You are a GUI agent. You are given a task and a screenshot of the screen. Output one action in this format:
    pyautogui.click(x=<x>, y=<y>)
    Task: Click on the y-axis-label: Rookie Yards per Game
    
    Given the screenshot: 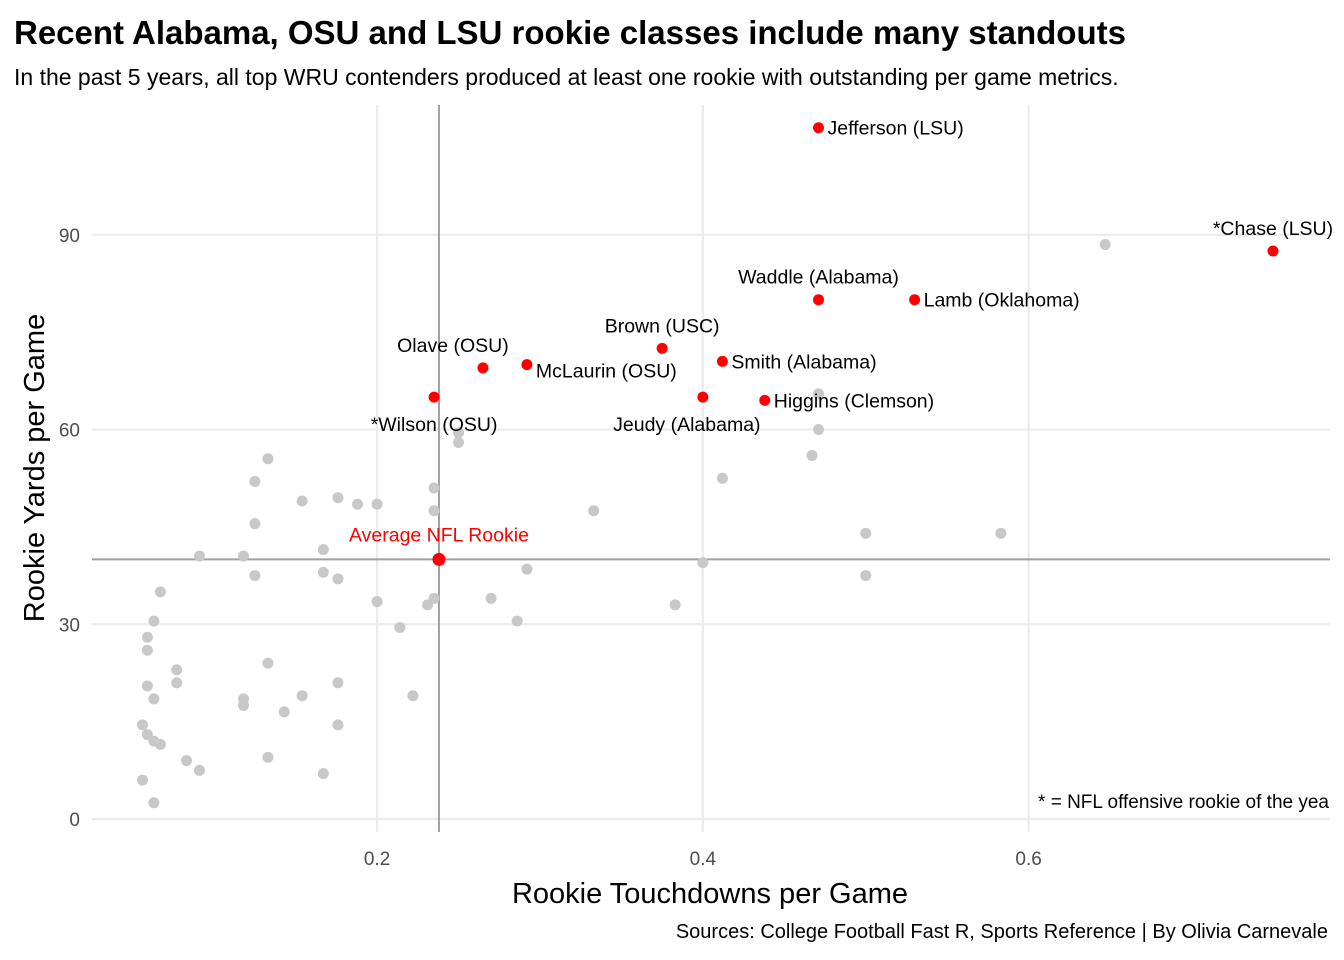 What is the action you would take?
    pyautogui.click(x=35, y=468)
    